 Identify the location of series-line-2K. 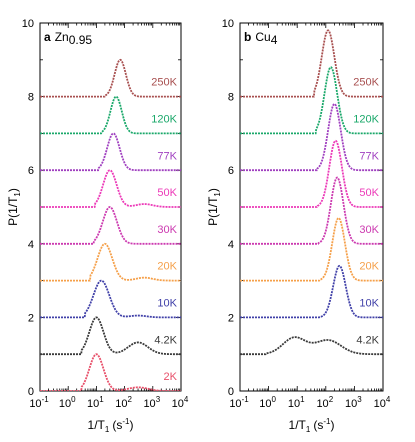
(110, 372).